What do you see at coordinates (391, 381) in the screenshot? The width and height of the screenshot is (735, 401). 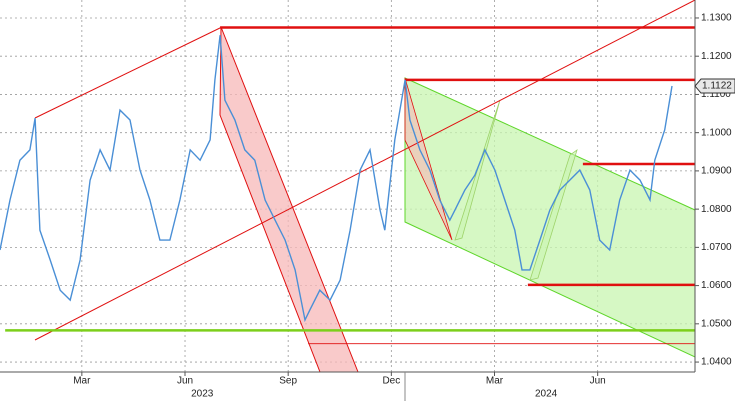 I see `x-tick-label: Dec` at bounding box center [391, 381].